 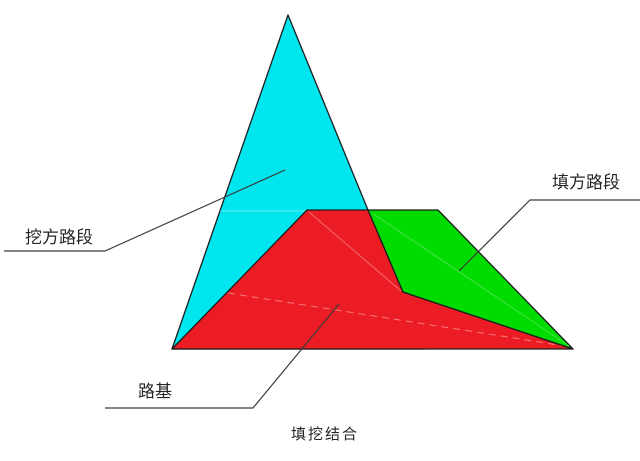 I want to click on fill-section-label: 填方路段, so click(x=586, y=182).